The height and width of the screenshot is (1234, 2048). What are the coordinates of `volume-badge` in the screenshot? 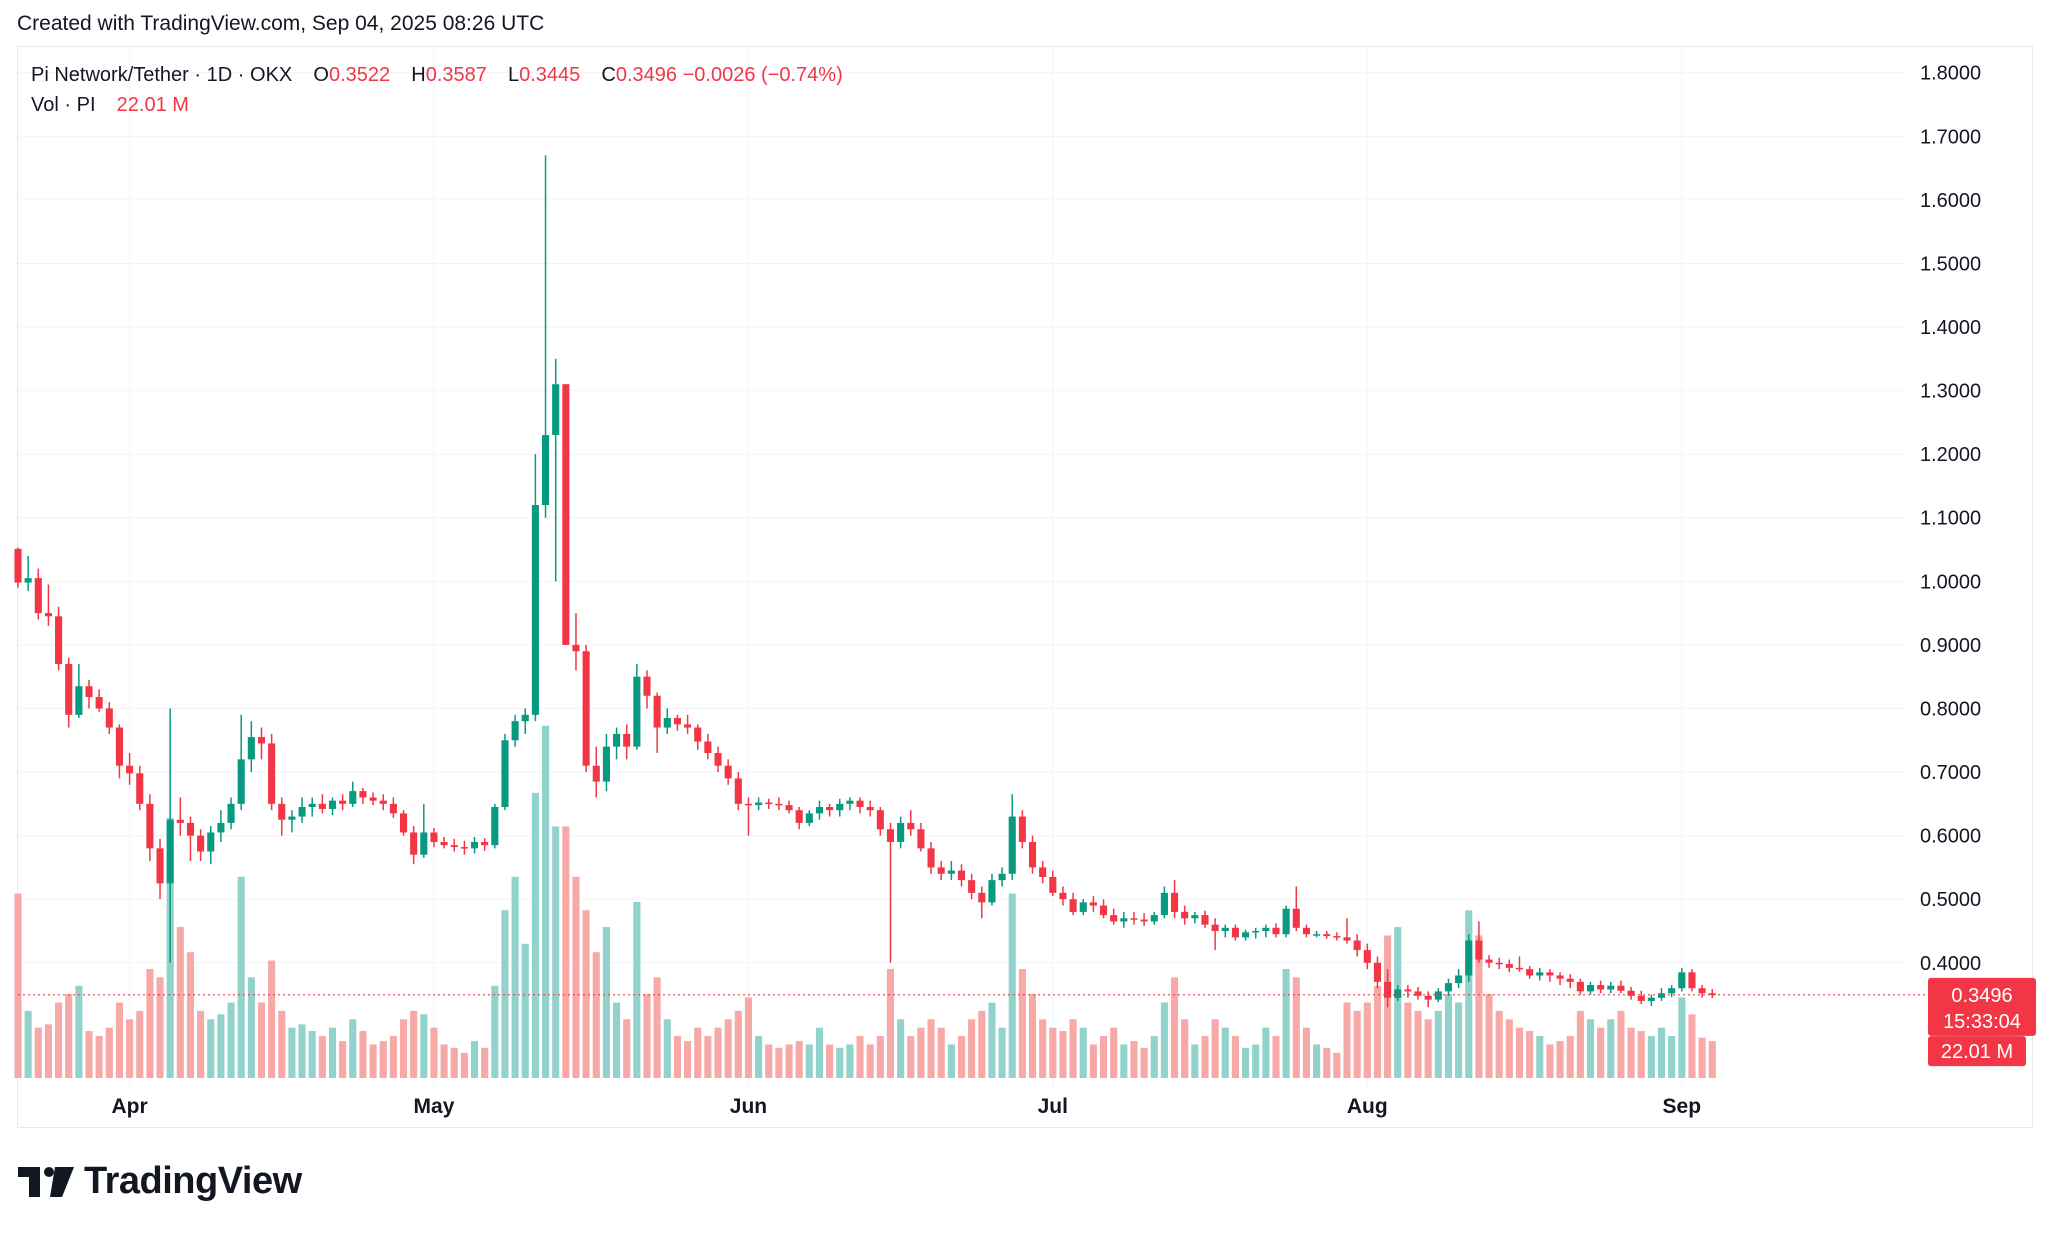 It's located at (1977, 1051).